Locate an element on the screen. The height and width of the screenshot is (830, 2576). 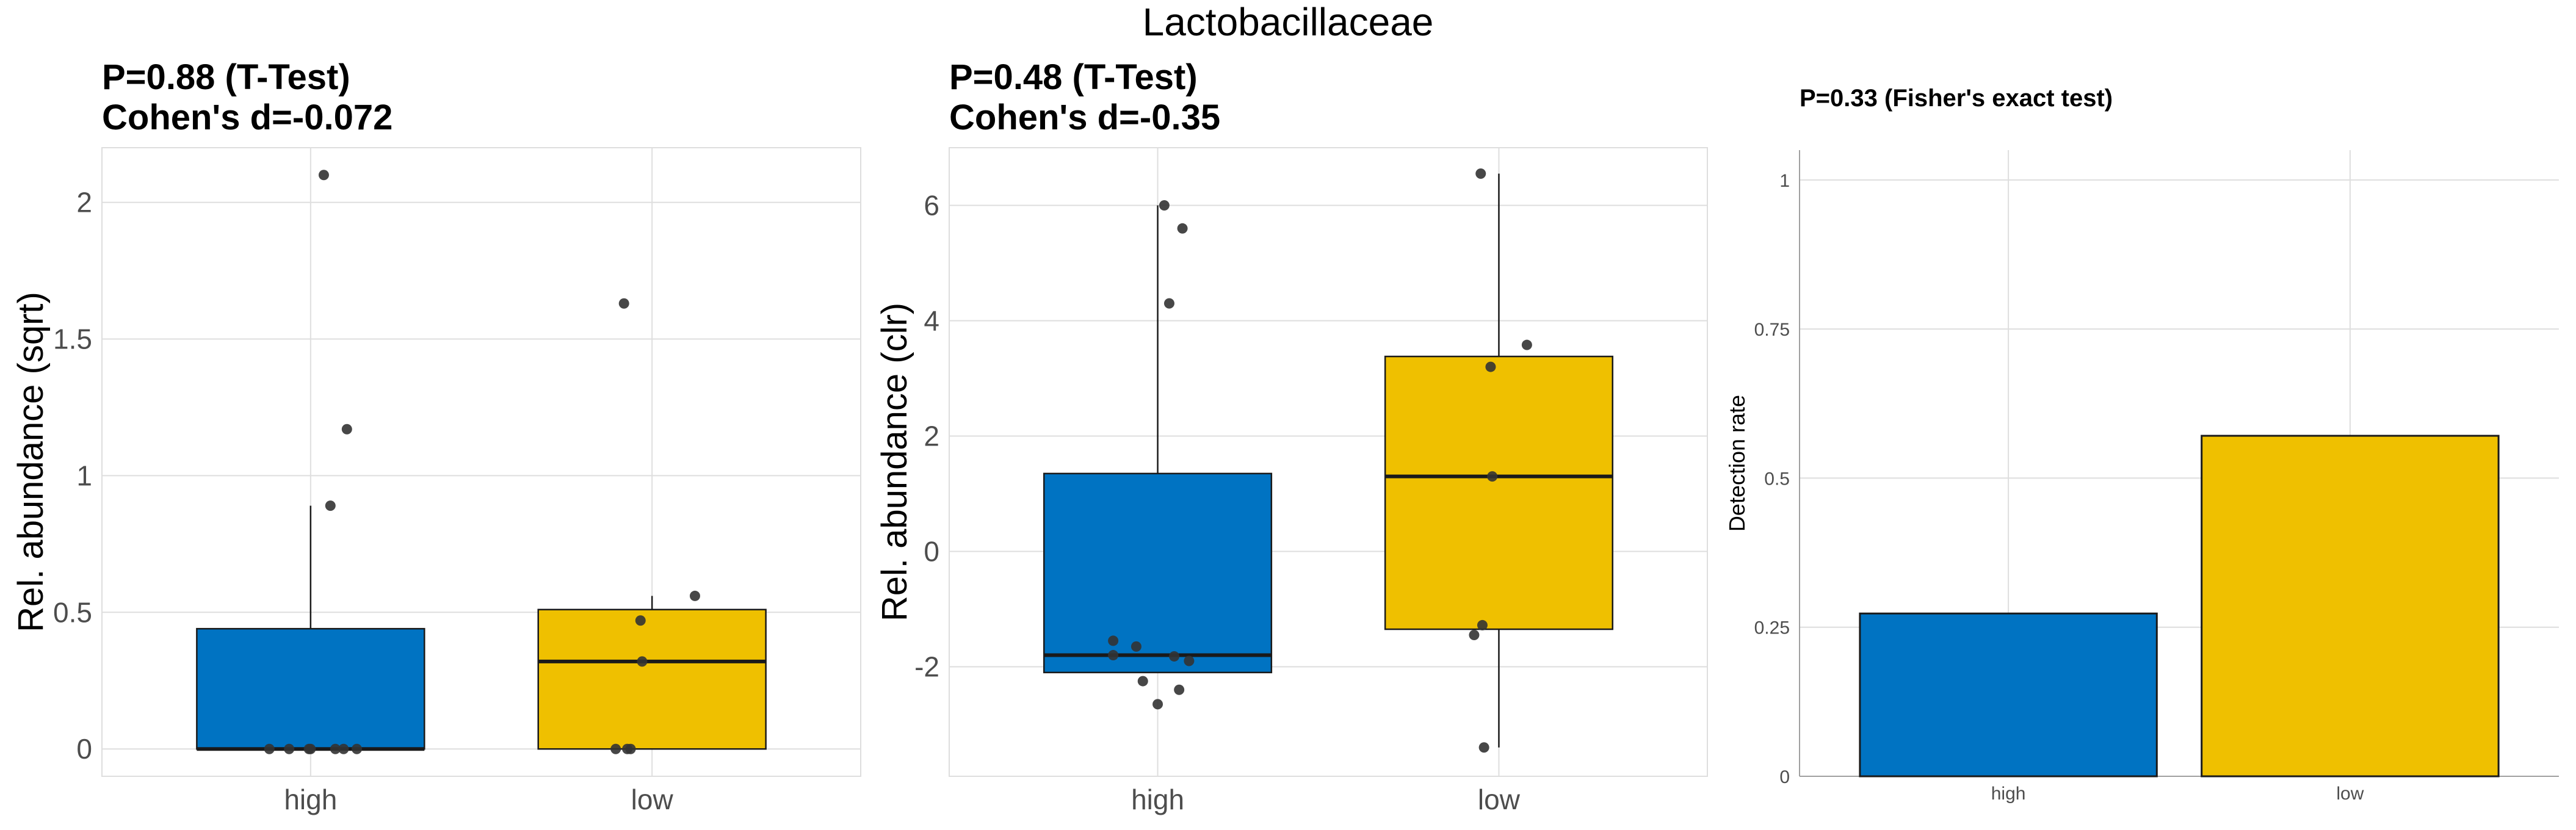
y-tick-label: 0.75 is located at coordinates (1772, 330).